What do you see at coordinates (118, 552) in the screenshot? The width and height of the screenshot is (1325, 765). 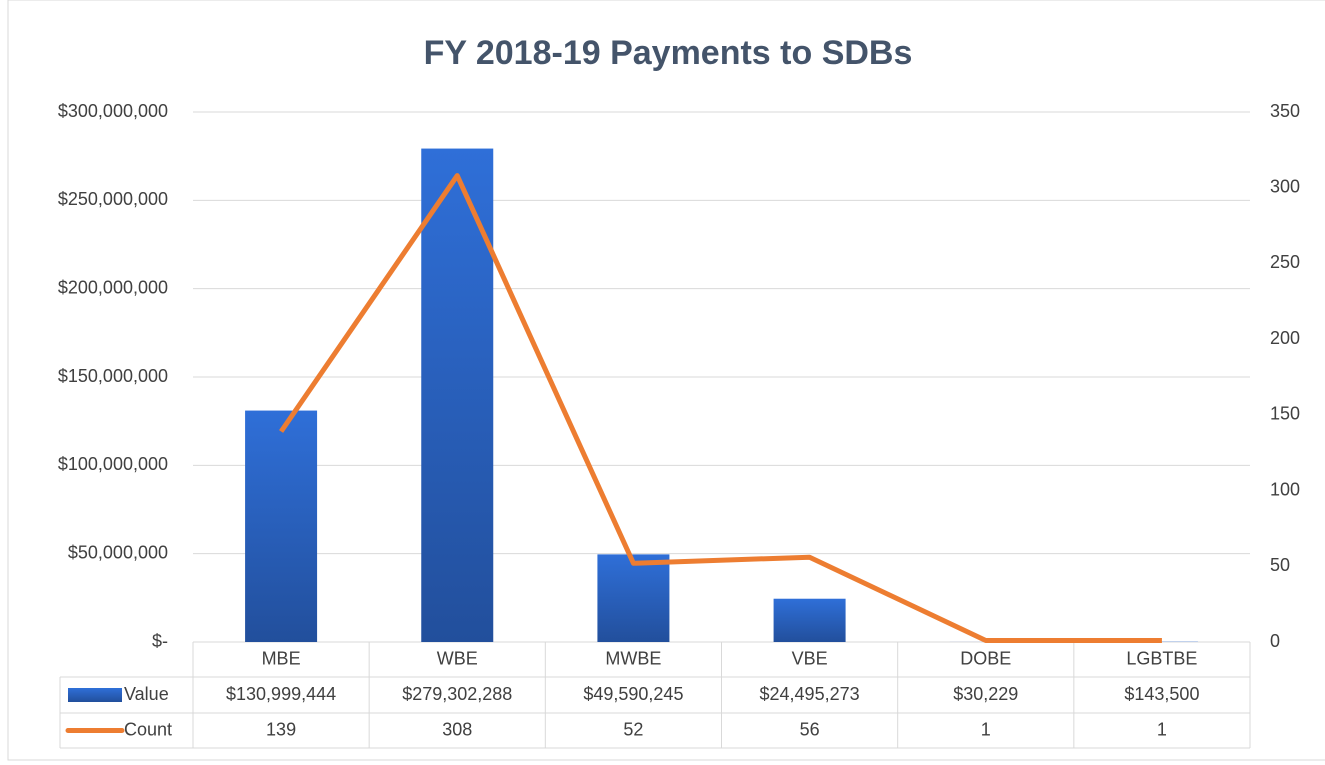 I see `y-tick-label: $50,000,000` at bounding box center [118, 552].